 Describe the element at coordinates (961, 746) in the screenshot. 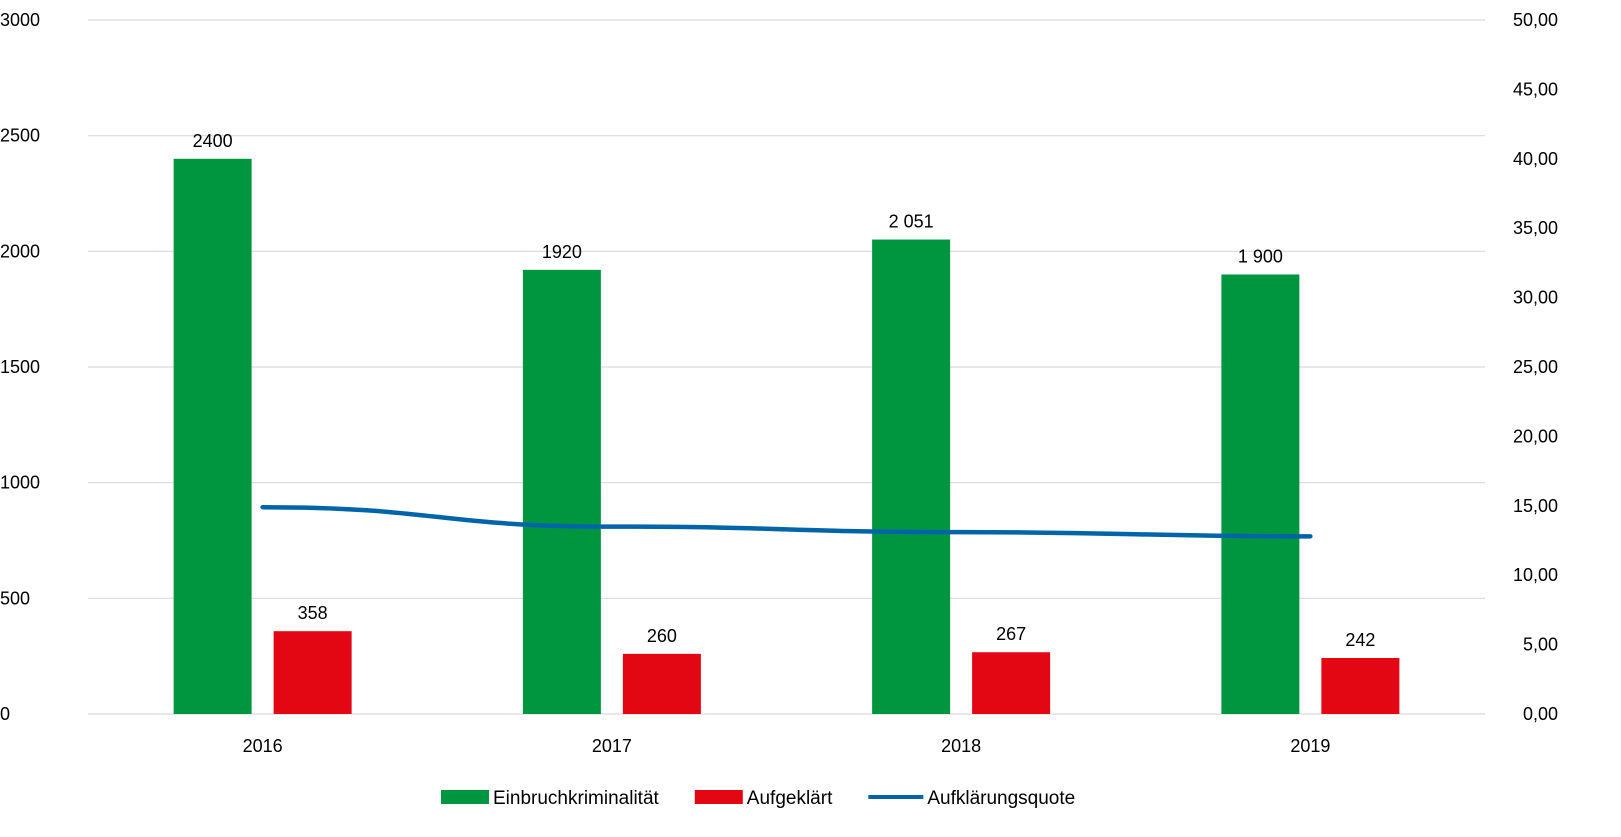

I see `x-tick-label: 2018` at that location.